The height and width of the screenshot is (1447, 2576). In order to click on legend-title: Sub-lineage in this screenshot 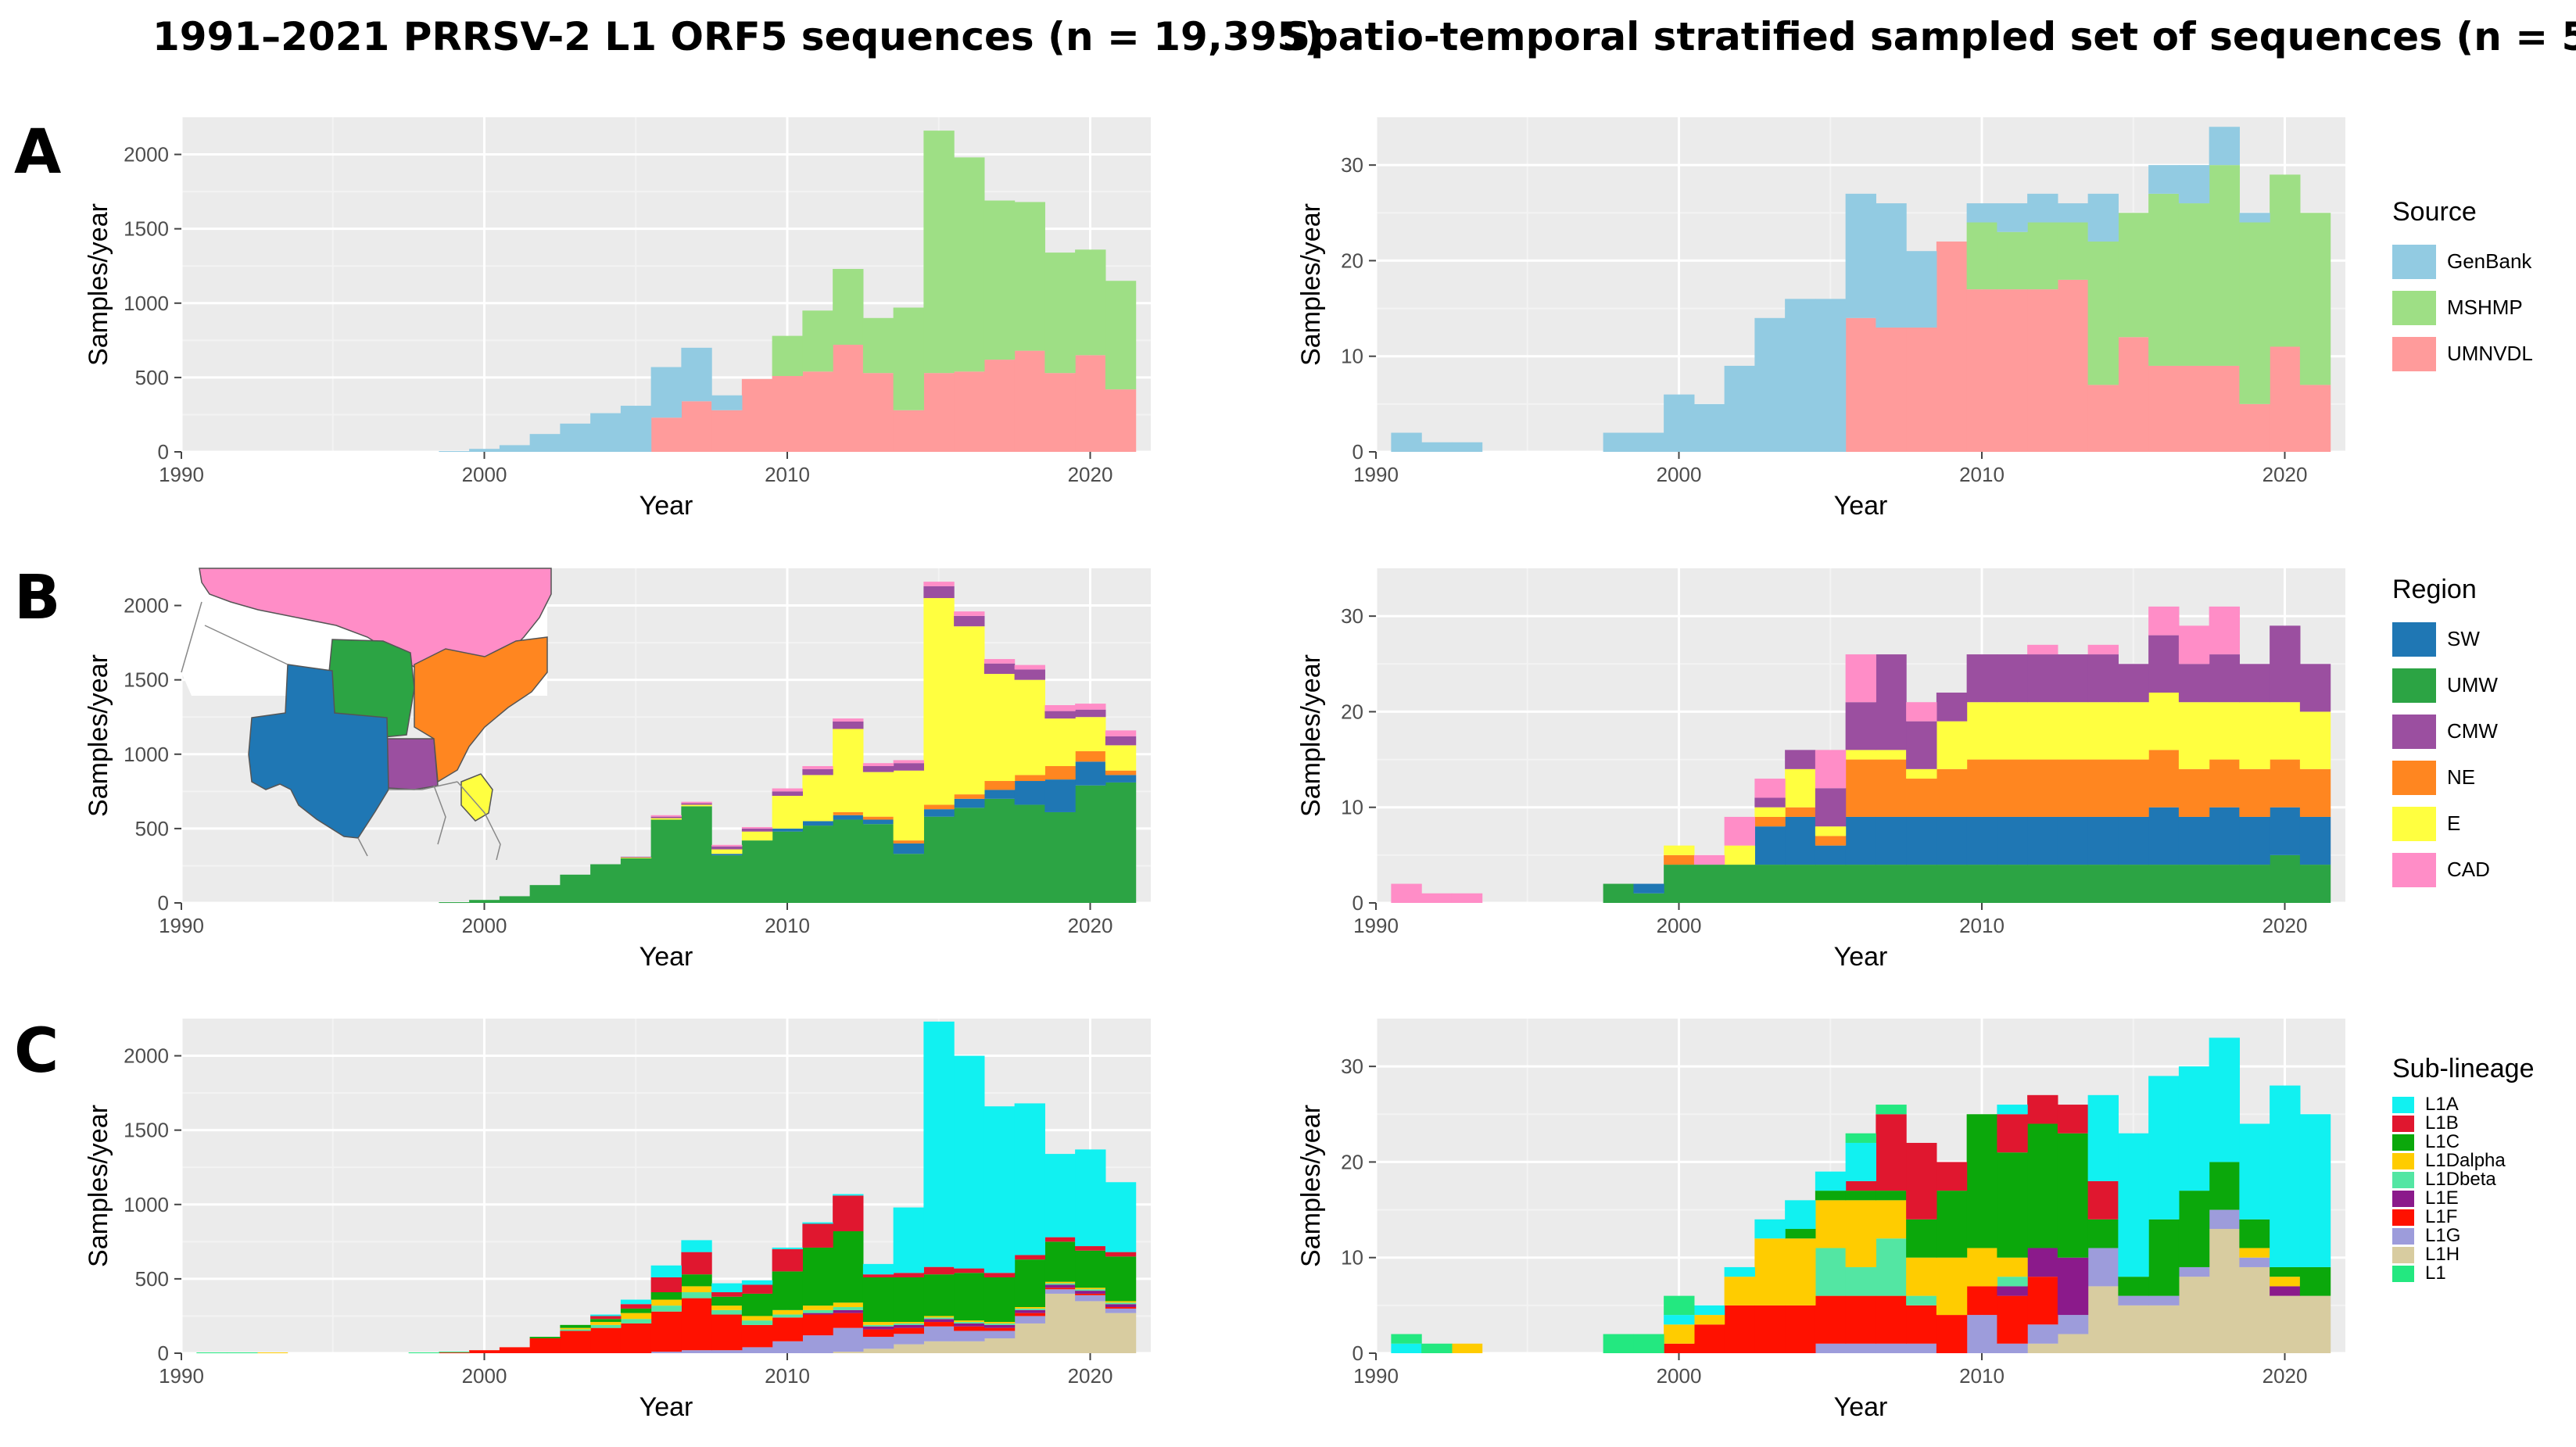, I will do `click(2463, 1069)`.